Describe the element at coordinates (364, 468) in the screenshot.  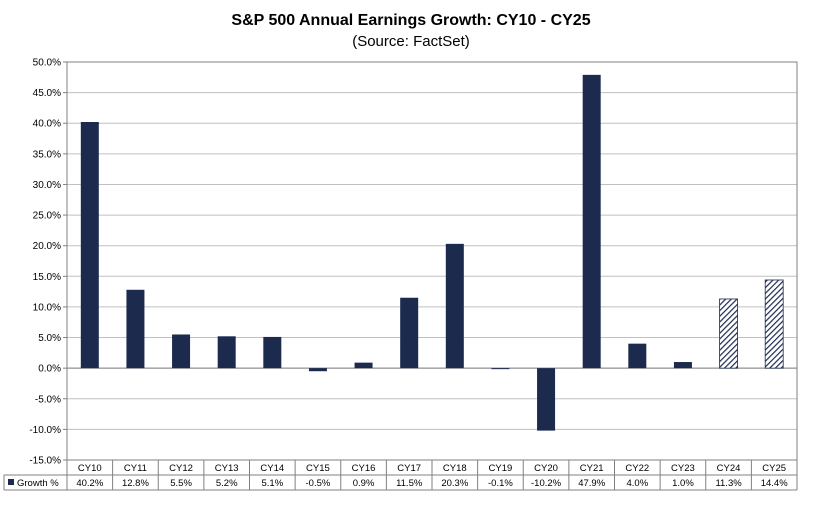
I see `x-tick-label: CY16` at that location.